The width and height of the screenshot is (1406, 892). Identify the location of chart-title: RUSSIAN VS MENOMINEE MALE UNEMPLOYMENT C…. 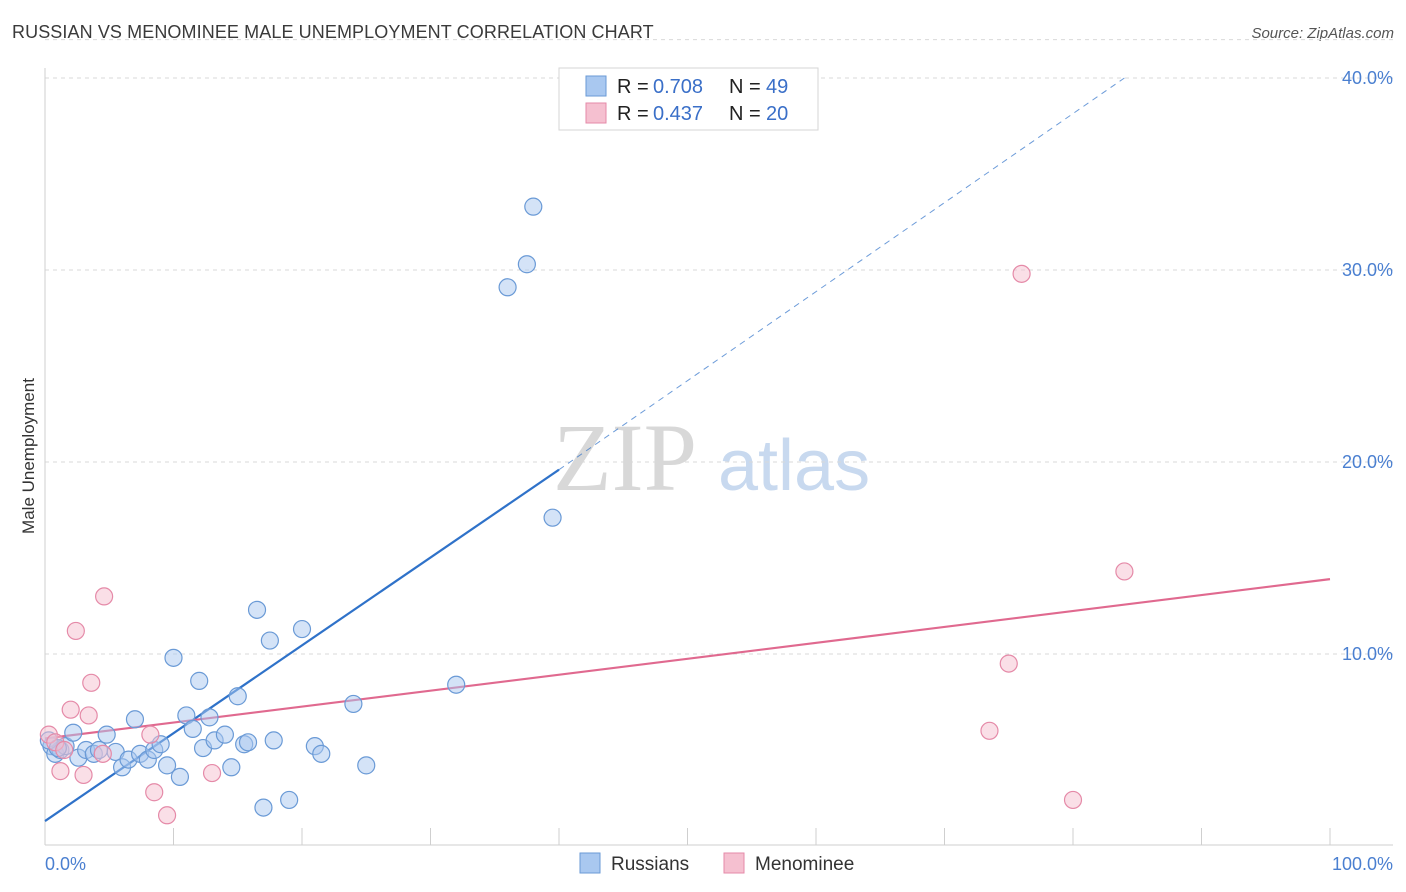
(333, 32).